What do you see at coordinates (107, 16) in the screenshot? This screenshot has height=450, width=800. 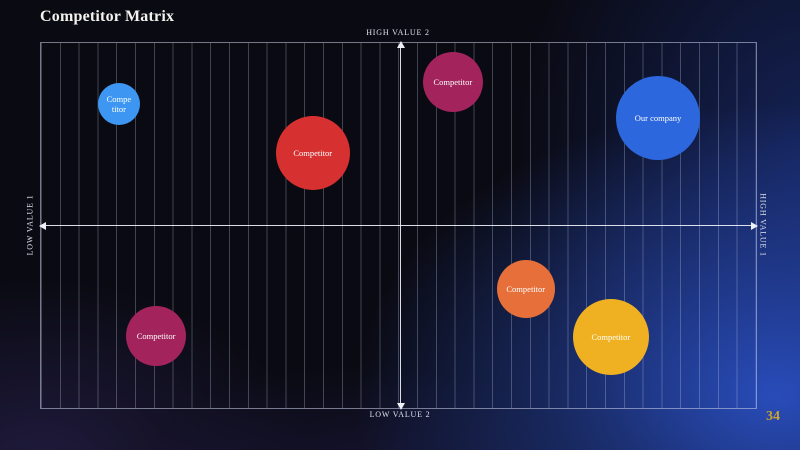 I see `page-title: Competitor Matrix` at bounding box center [107, 16].